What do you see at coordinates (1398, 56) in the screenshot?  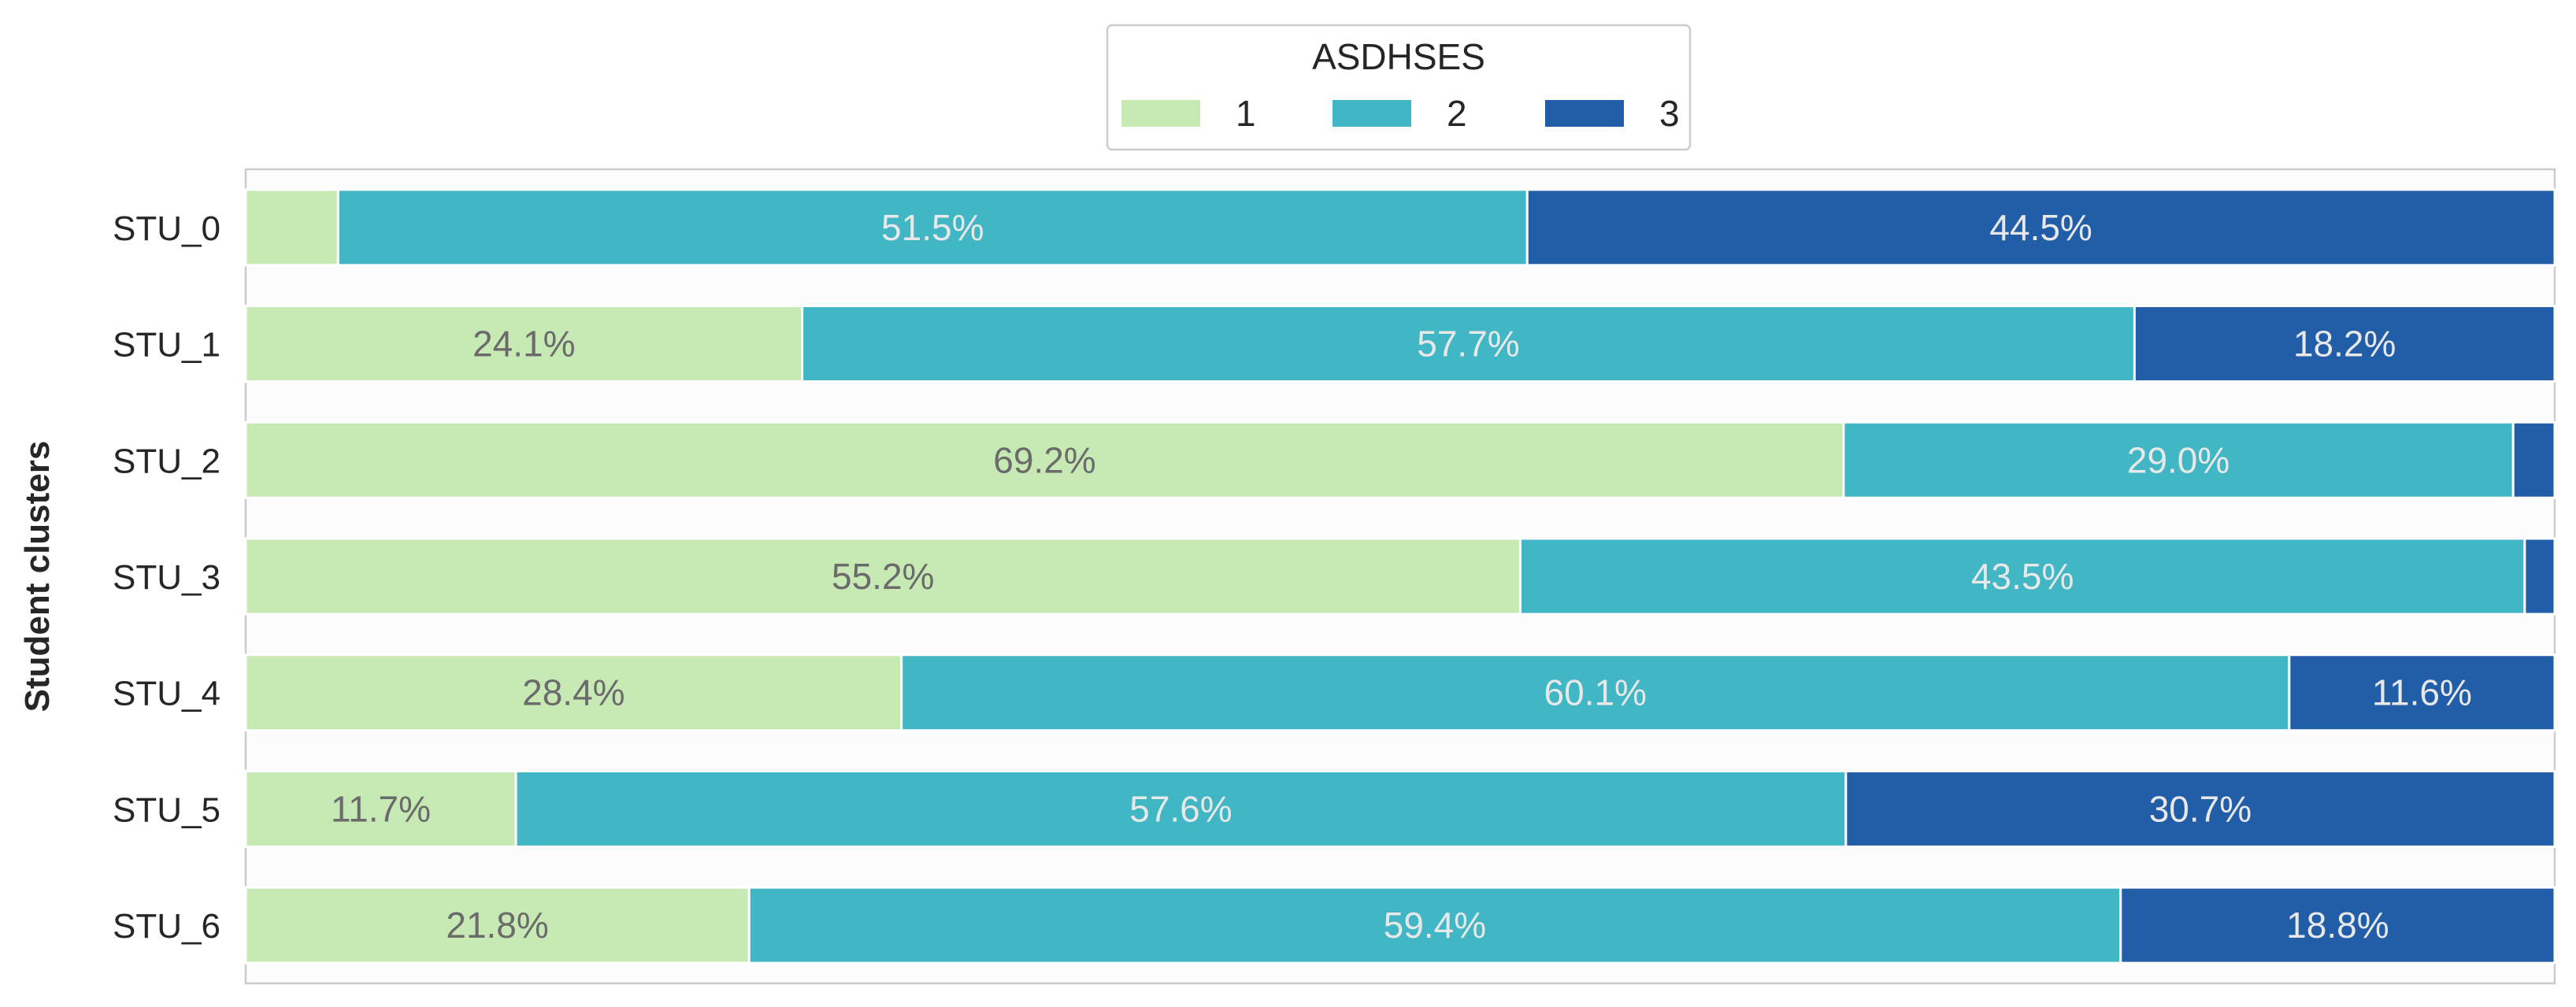 I see `legend-title: ASDHSES` at bounding box center [1398, 56].